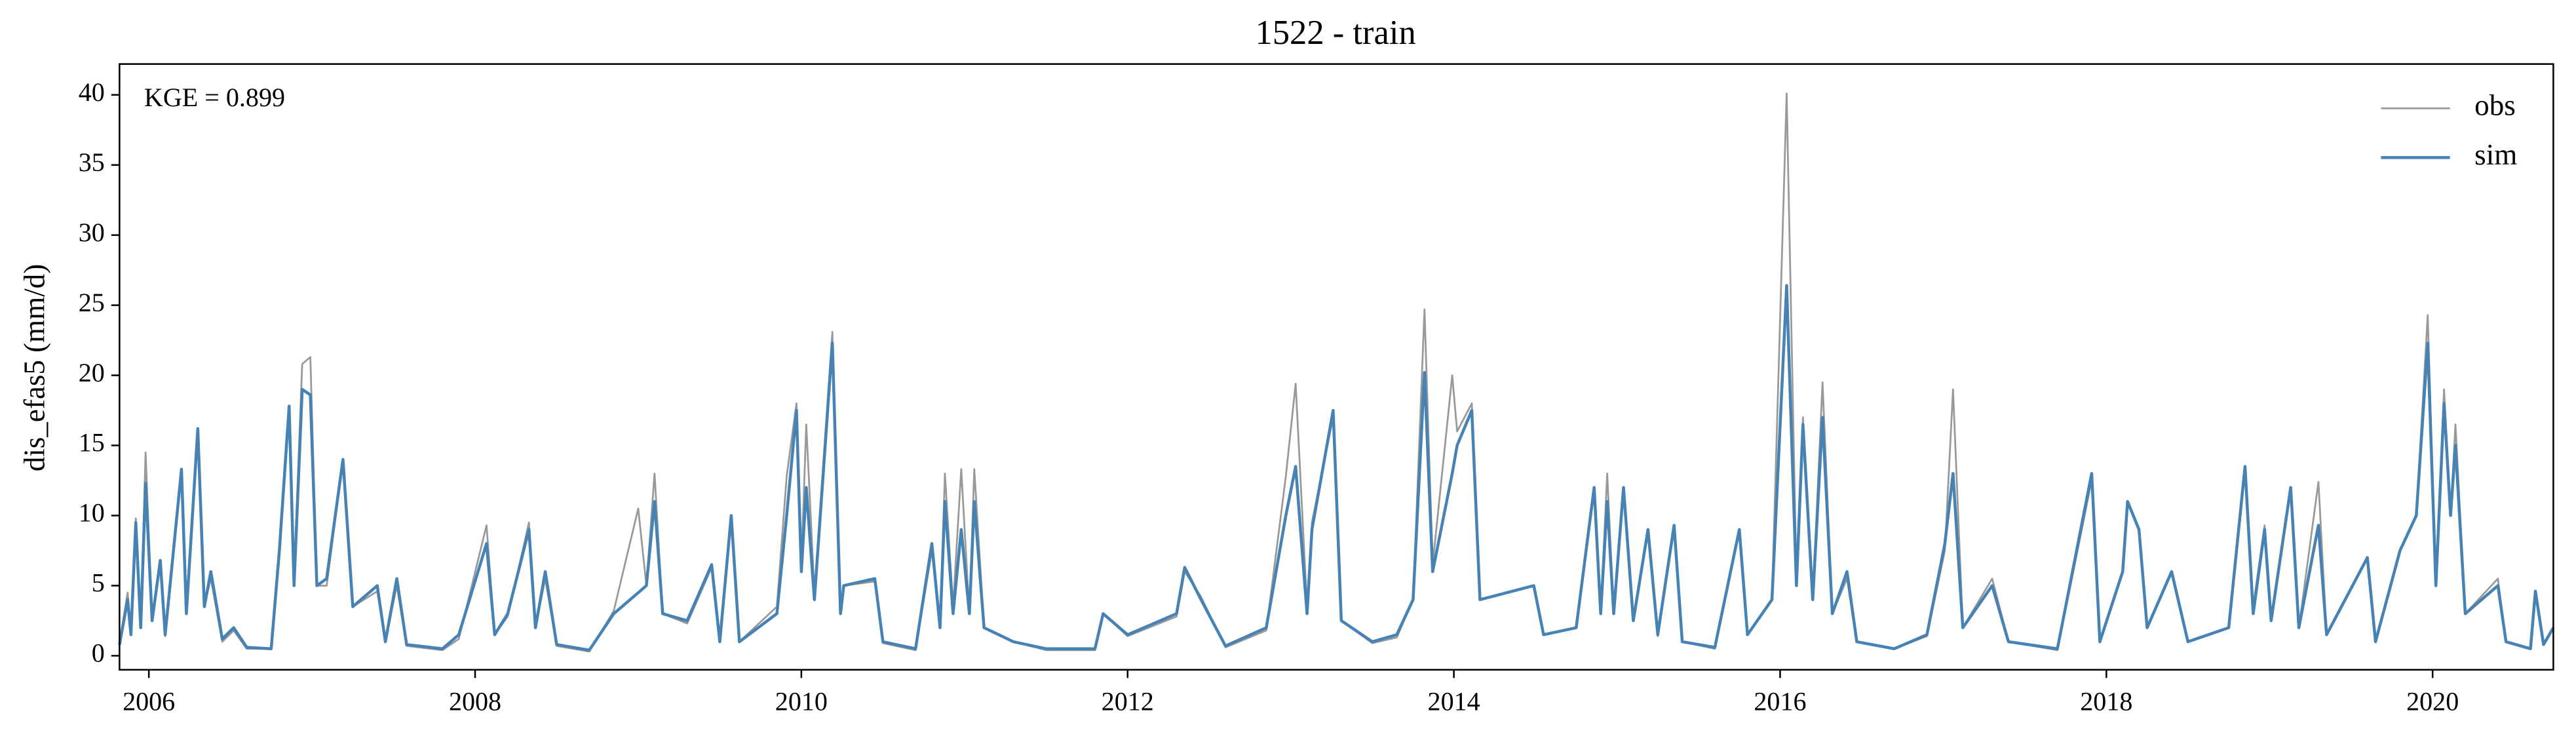  Describe the element at coordinates (1454, 701) in the screenshot. I see `x-tick-label: 2014` at that location.